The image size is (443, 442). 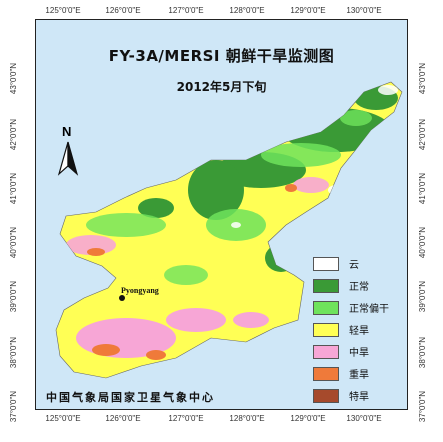 What do you see at coordinates (67, 131) in the screenshot?
I see `north-label: N` at bounding box center [67, 131].